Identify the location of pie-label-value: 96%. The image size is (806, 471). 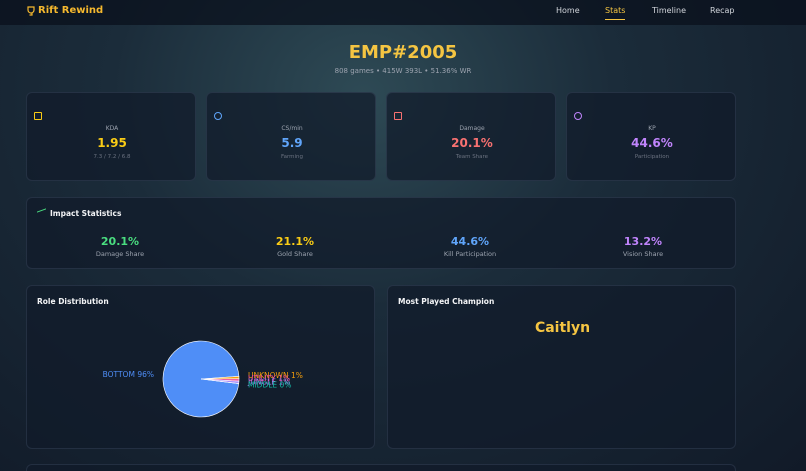
(145, 374).